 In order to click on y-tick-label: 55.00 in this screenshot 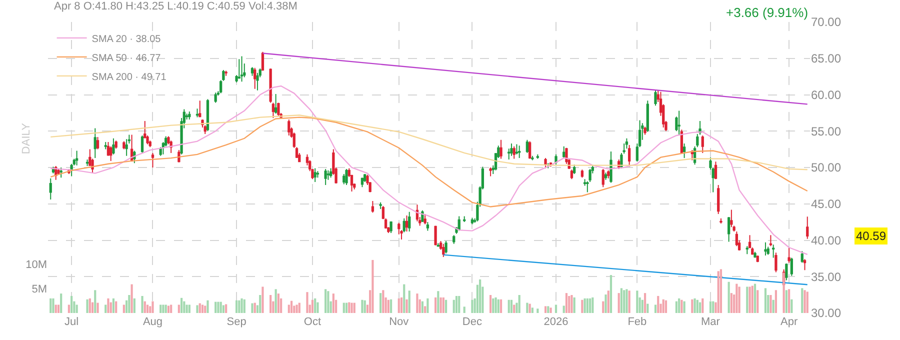, I will do `click(826, 131)`.